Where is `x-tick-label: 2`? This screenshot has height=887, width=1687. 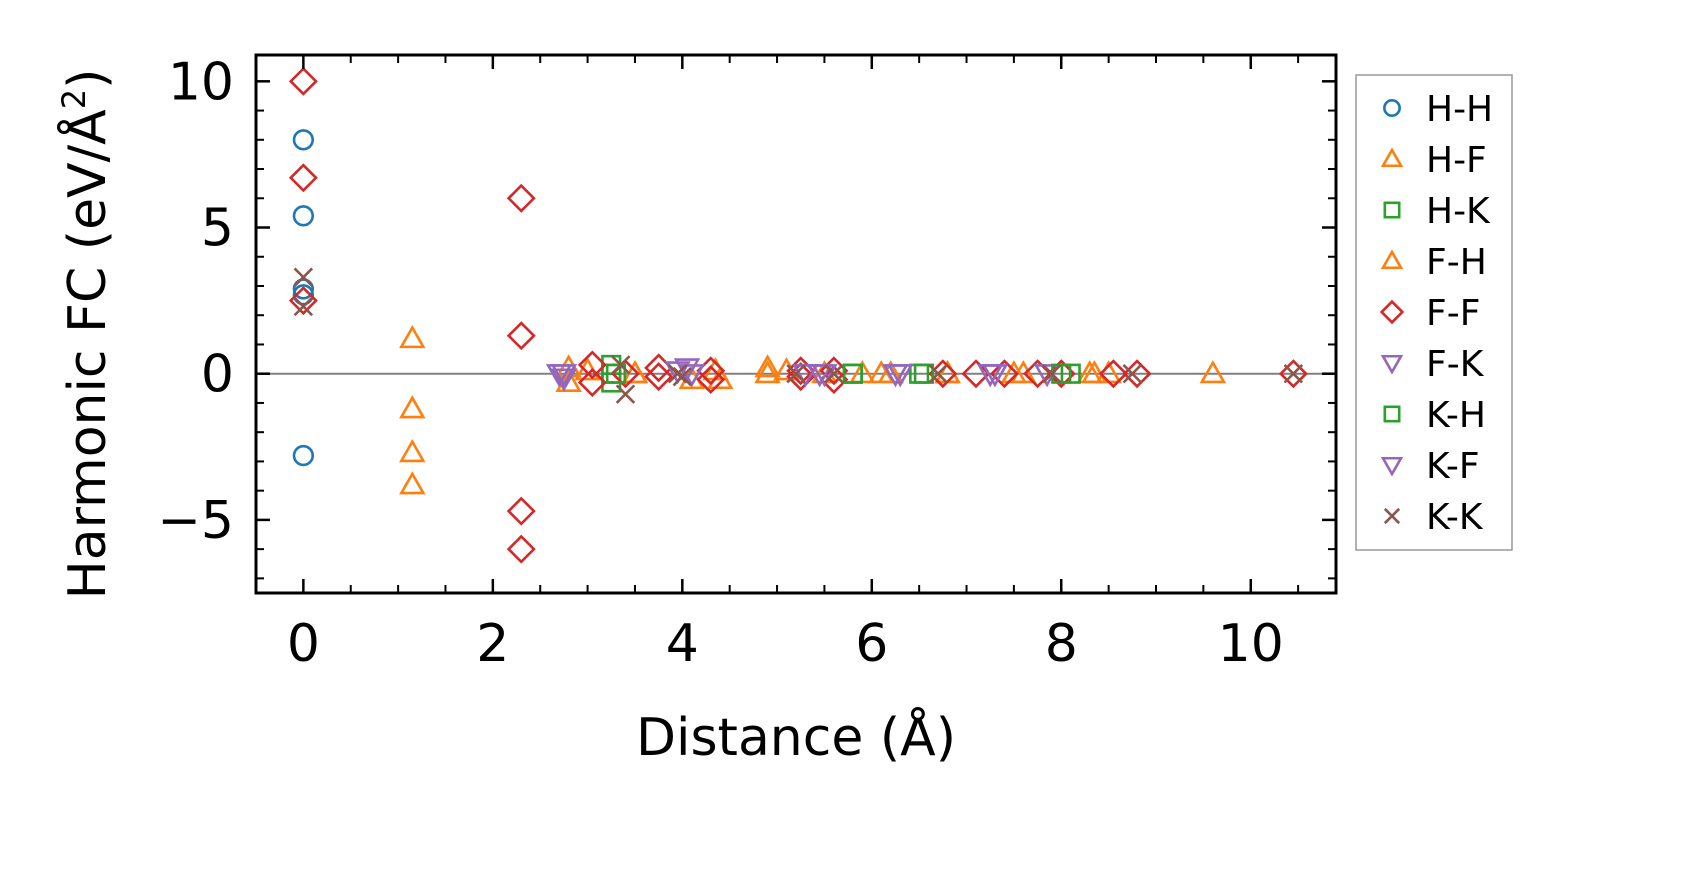 x-tick-label: 2 is located at coordinates (492, 644).